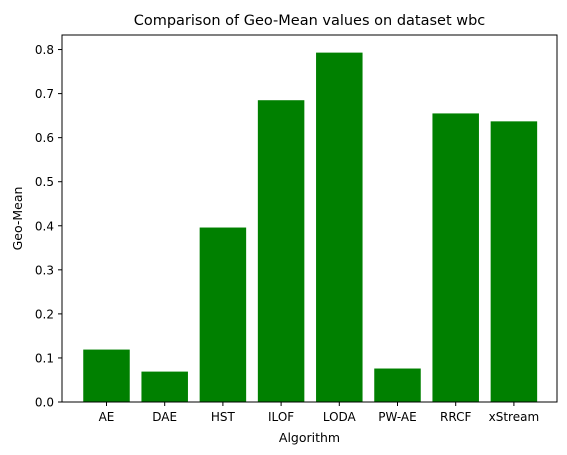 This screenshot has height=455, width=567. What do you see at coordinates (44, 138) in the screenshot?
I see `y-tick-label: 0.6` at bounding box center [44, 138].